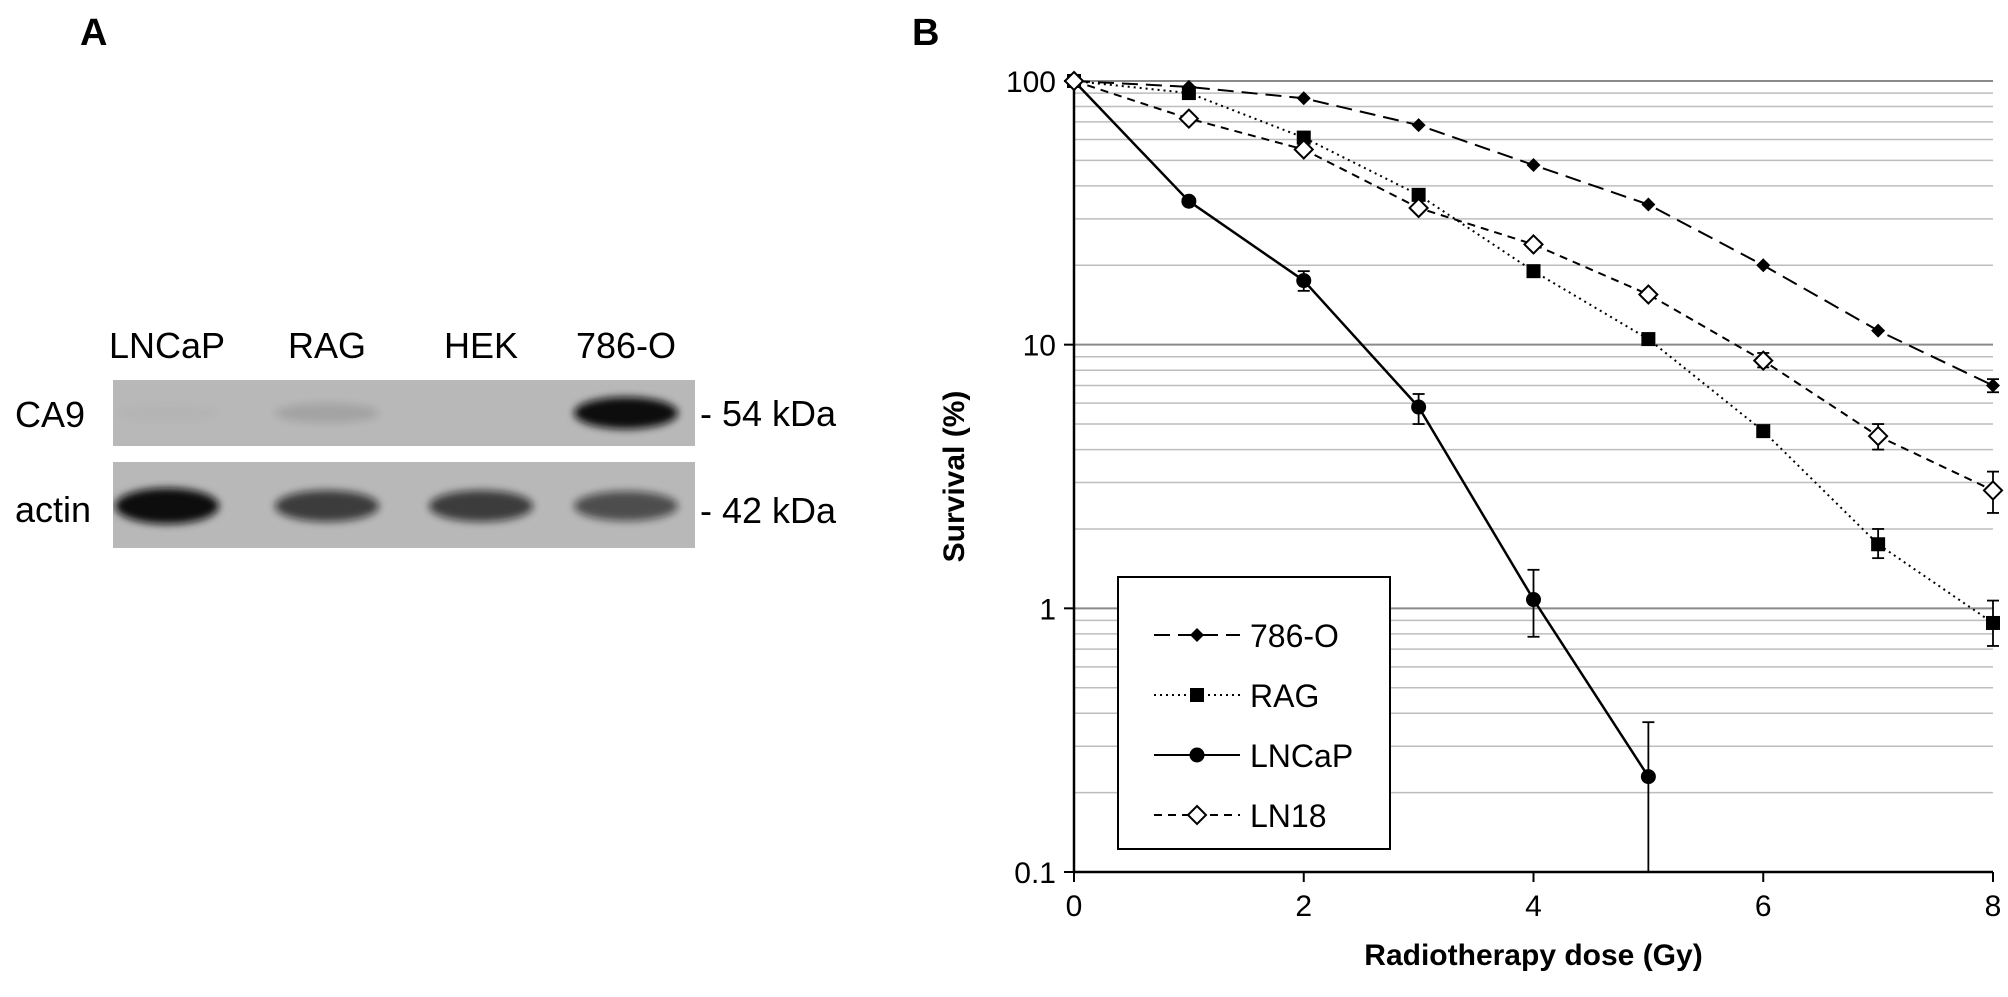 The image size is (2008, 997). I want to click on x-tick-label: 4, so click(1533, 906).